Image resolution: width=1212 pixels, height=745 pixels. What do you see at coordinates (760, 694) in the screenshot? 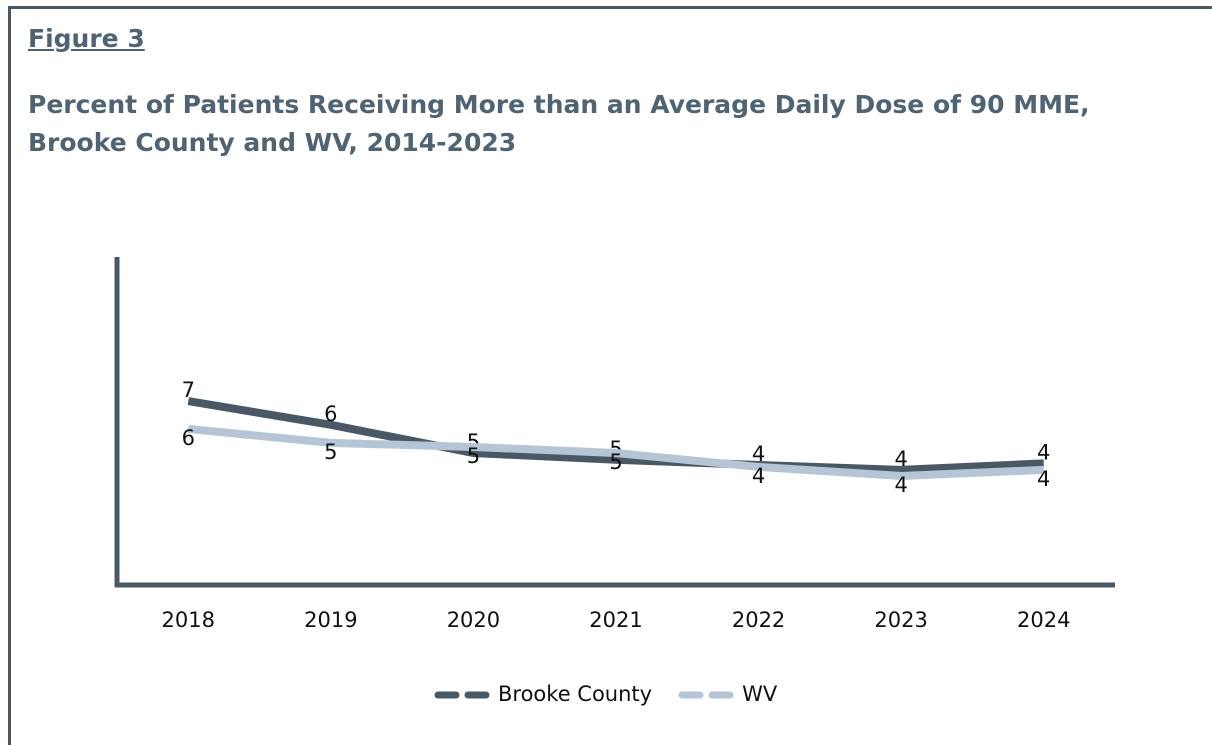
I see `legend-label: WV` at bounding box center [760, 694].